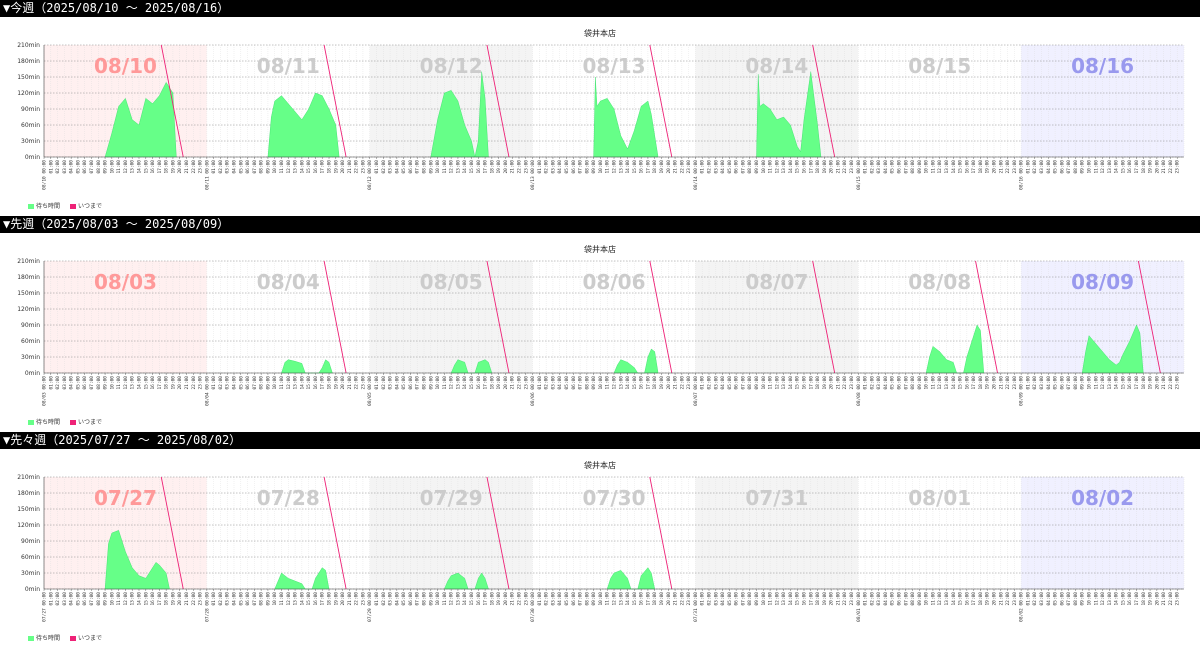 The width and height of the screenshot is (1200, 648). I want to click on day-label: 08/05, so click(451, 282).